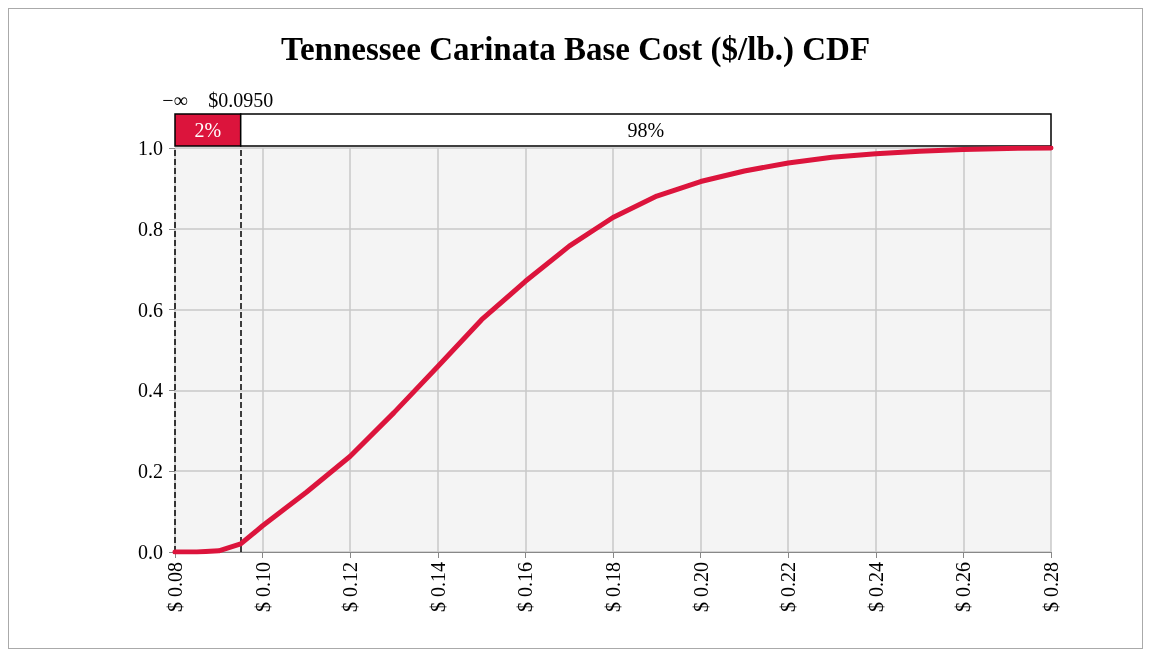 This screenshot has width=1151, height=657. Describe the element at coordinates (575, 49) in the screenshot. I see `chart-title: Tennessee Carinata Base Cost ($/lb.) CDF` at that location.